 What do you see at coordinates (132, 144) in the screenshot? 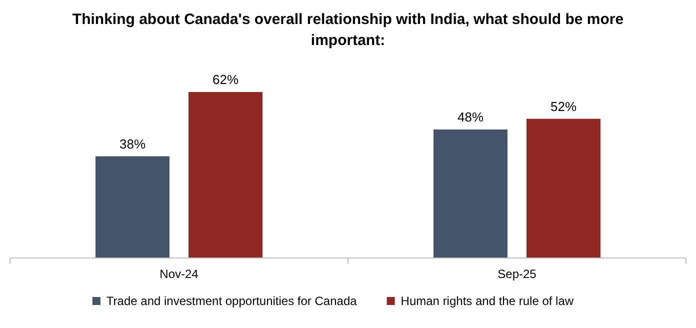
I see `data-label: 38%` at bounding box center [132, 144].